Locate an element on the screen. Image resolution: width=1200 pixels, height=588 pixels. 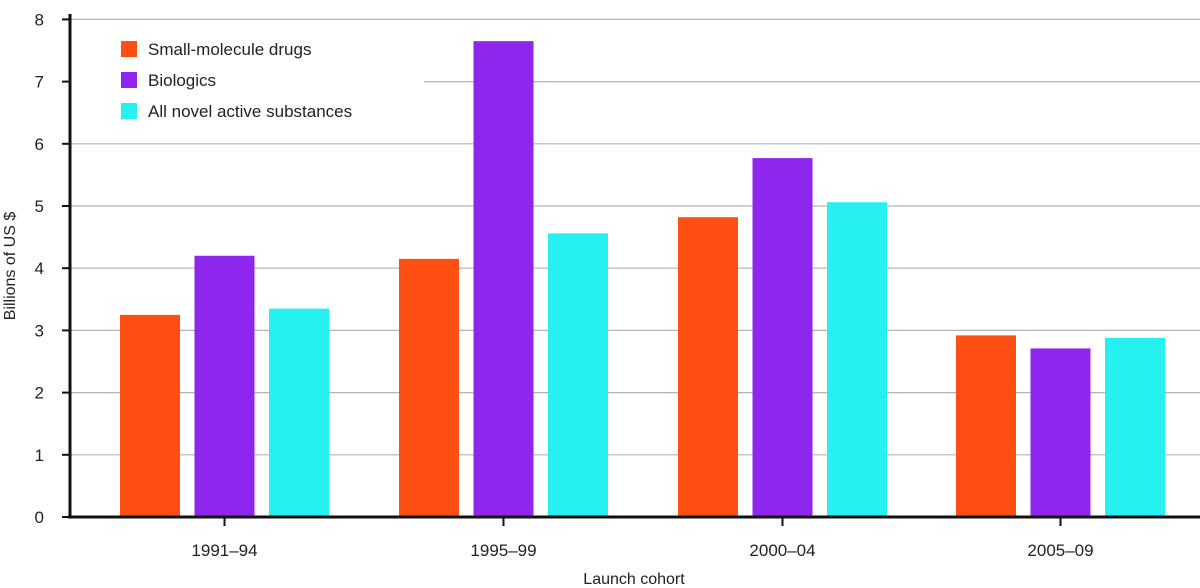
y-tick-label: 3 is located at coordinates (39, 330).